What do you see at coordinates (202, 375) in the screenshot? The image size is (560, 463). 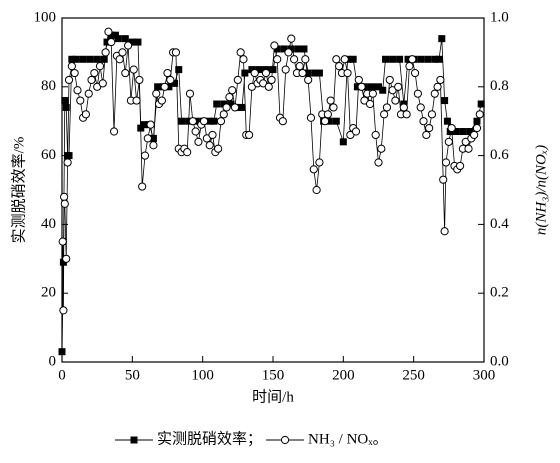 I see `x-tick-label: 100` at bounding box center [202, 375].